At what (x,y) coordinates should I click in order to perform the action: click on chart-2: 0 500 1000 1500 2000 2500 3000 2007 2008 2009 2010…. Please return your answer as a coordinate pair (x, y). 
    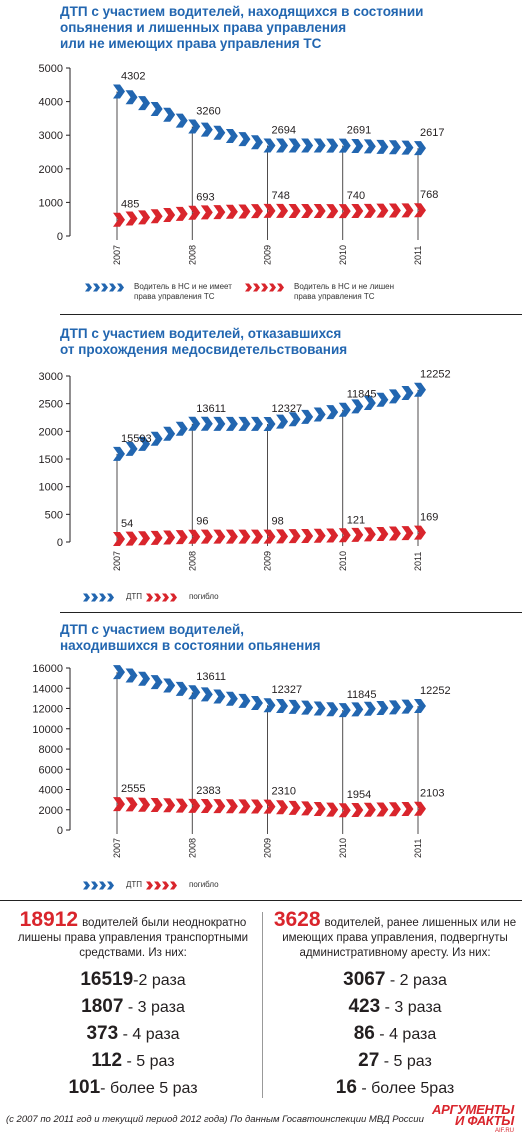
    Looking at the image, I should click on (245, 470).